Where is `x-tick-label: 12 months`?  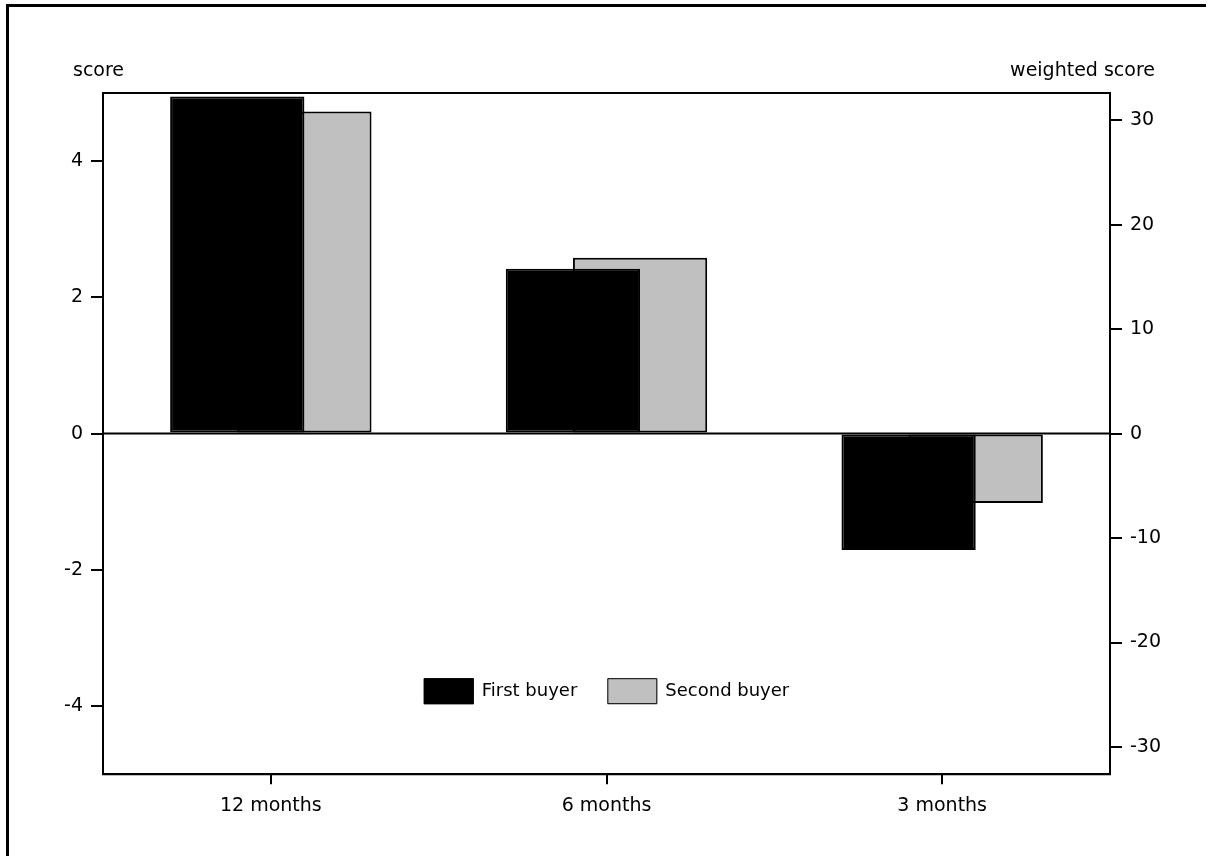 x-tick-label: 12 months is located at coordinates (270, 803).